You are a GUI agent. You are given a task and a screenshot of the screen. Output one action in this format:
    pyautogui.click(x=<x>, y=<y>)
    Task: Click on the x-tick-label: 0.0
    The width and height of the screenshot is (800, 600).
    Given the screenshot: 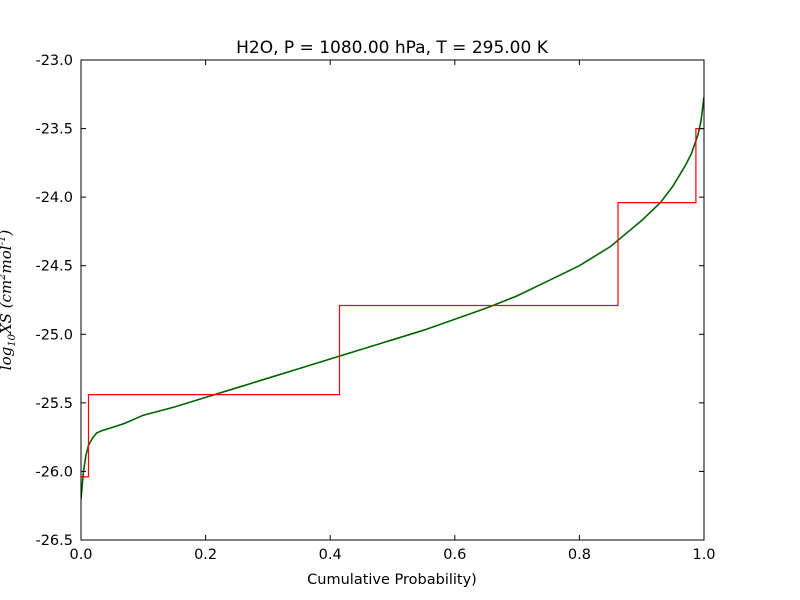 What is the action you would take?
    pyautogui.click(x=80, y=555)
    